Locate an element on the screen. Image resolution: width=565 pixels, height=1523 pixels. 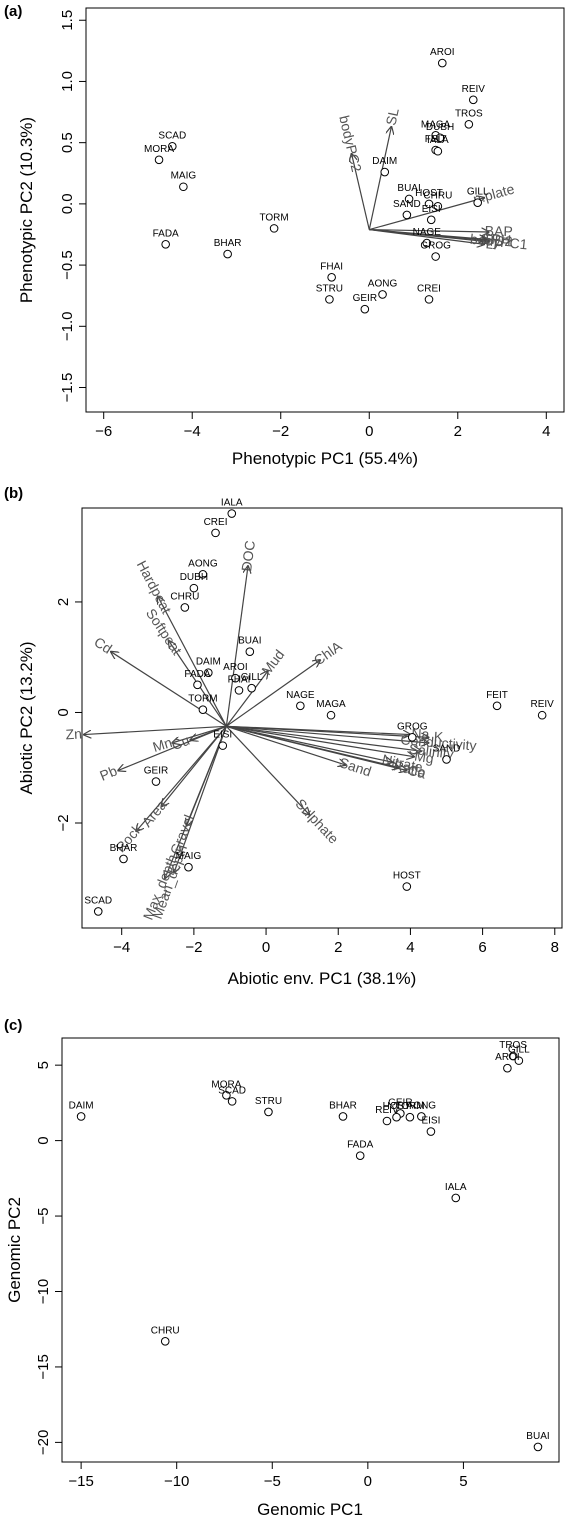
x-tick-label: −15 is located at coordinates (80, 1481).